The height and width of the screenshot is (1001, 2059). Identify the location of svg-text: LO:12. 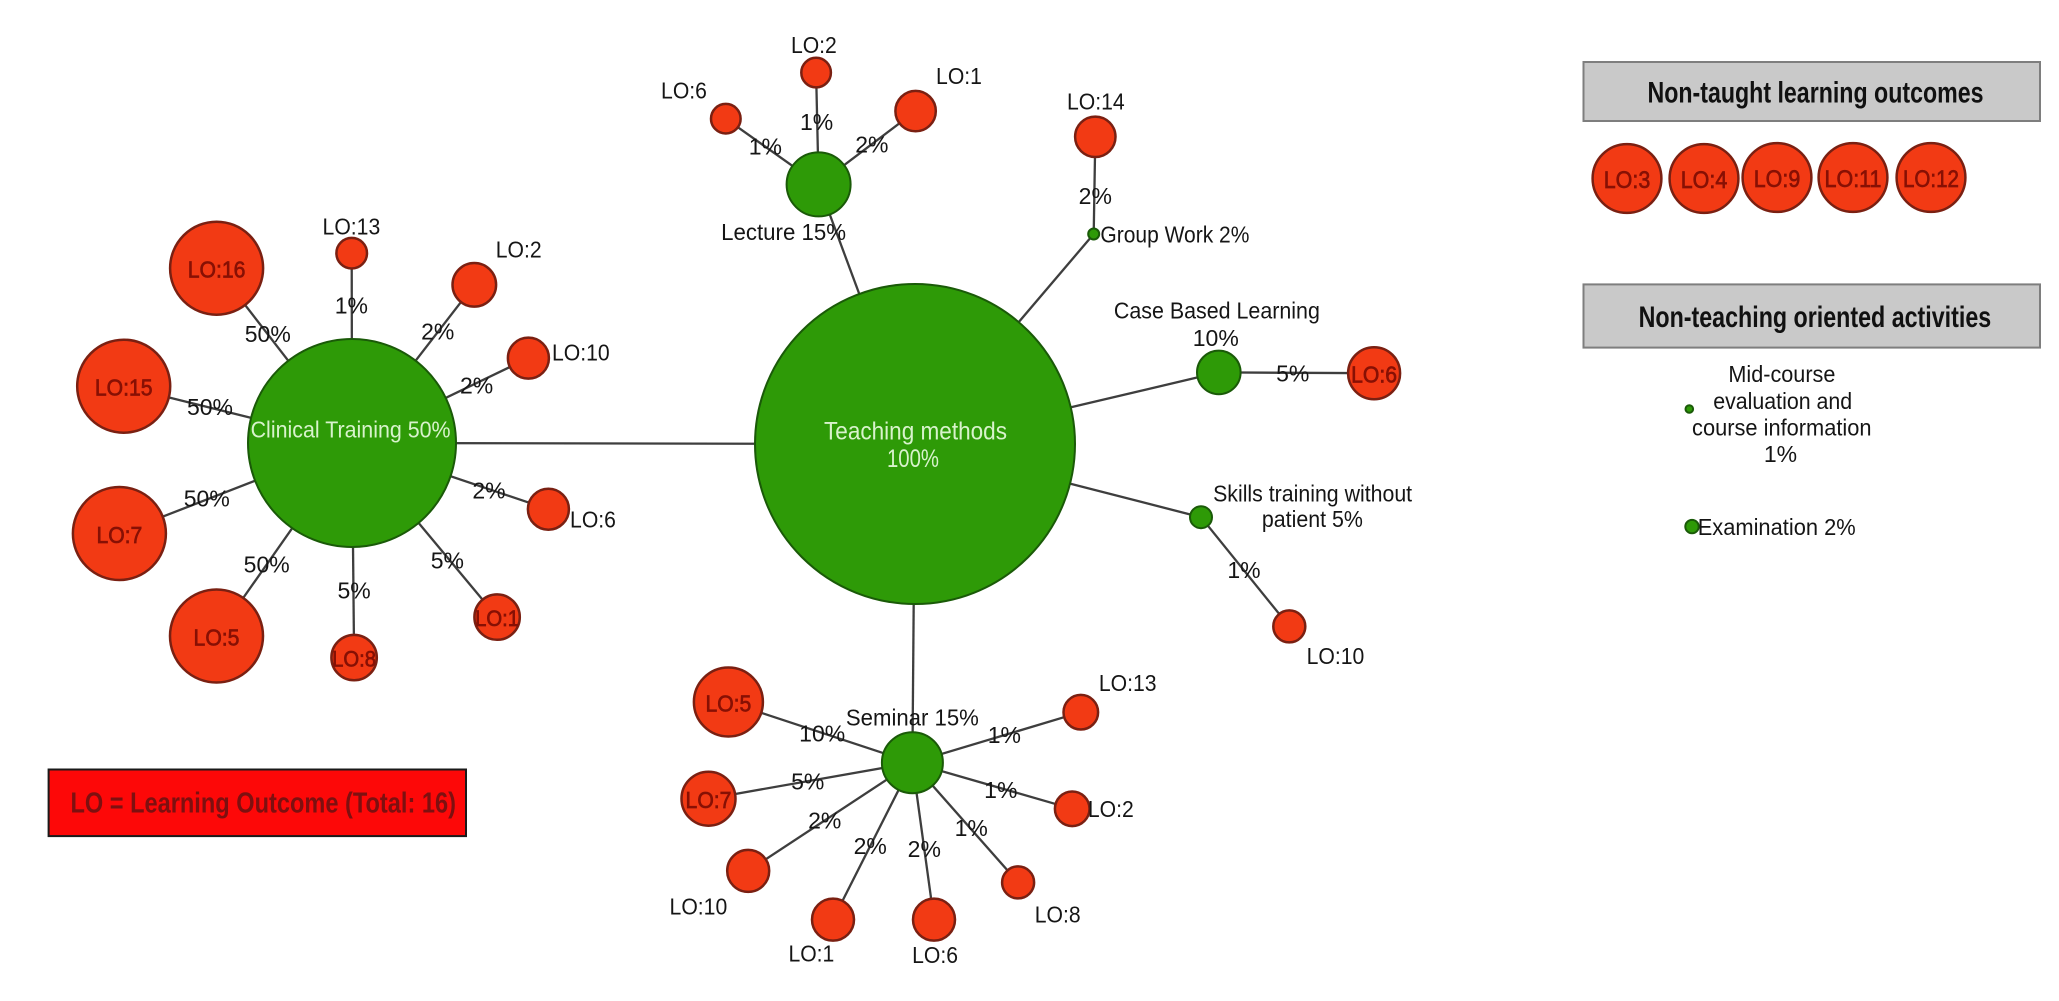
(1931, 179).